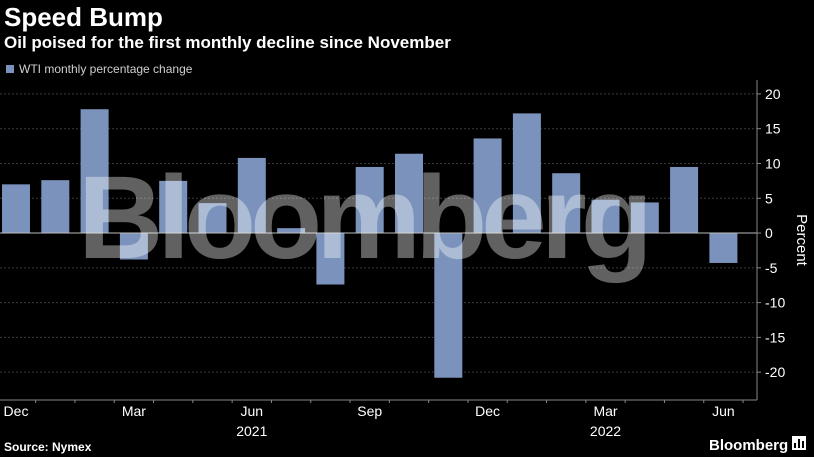 Image resolution: width=814 pixels, height=457 pixels. What do you see at coordinates (773, 94) in the screenshot?
I see `y-tick-label: 20` at bounding box center [773, 94].